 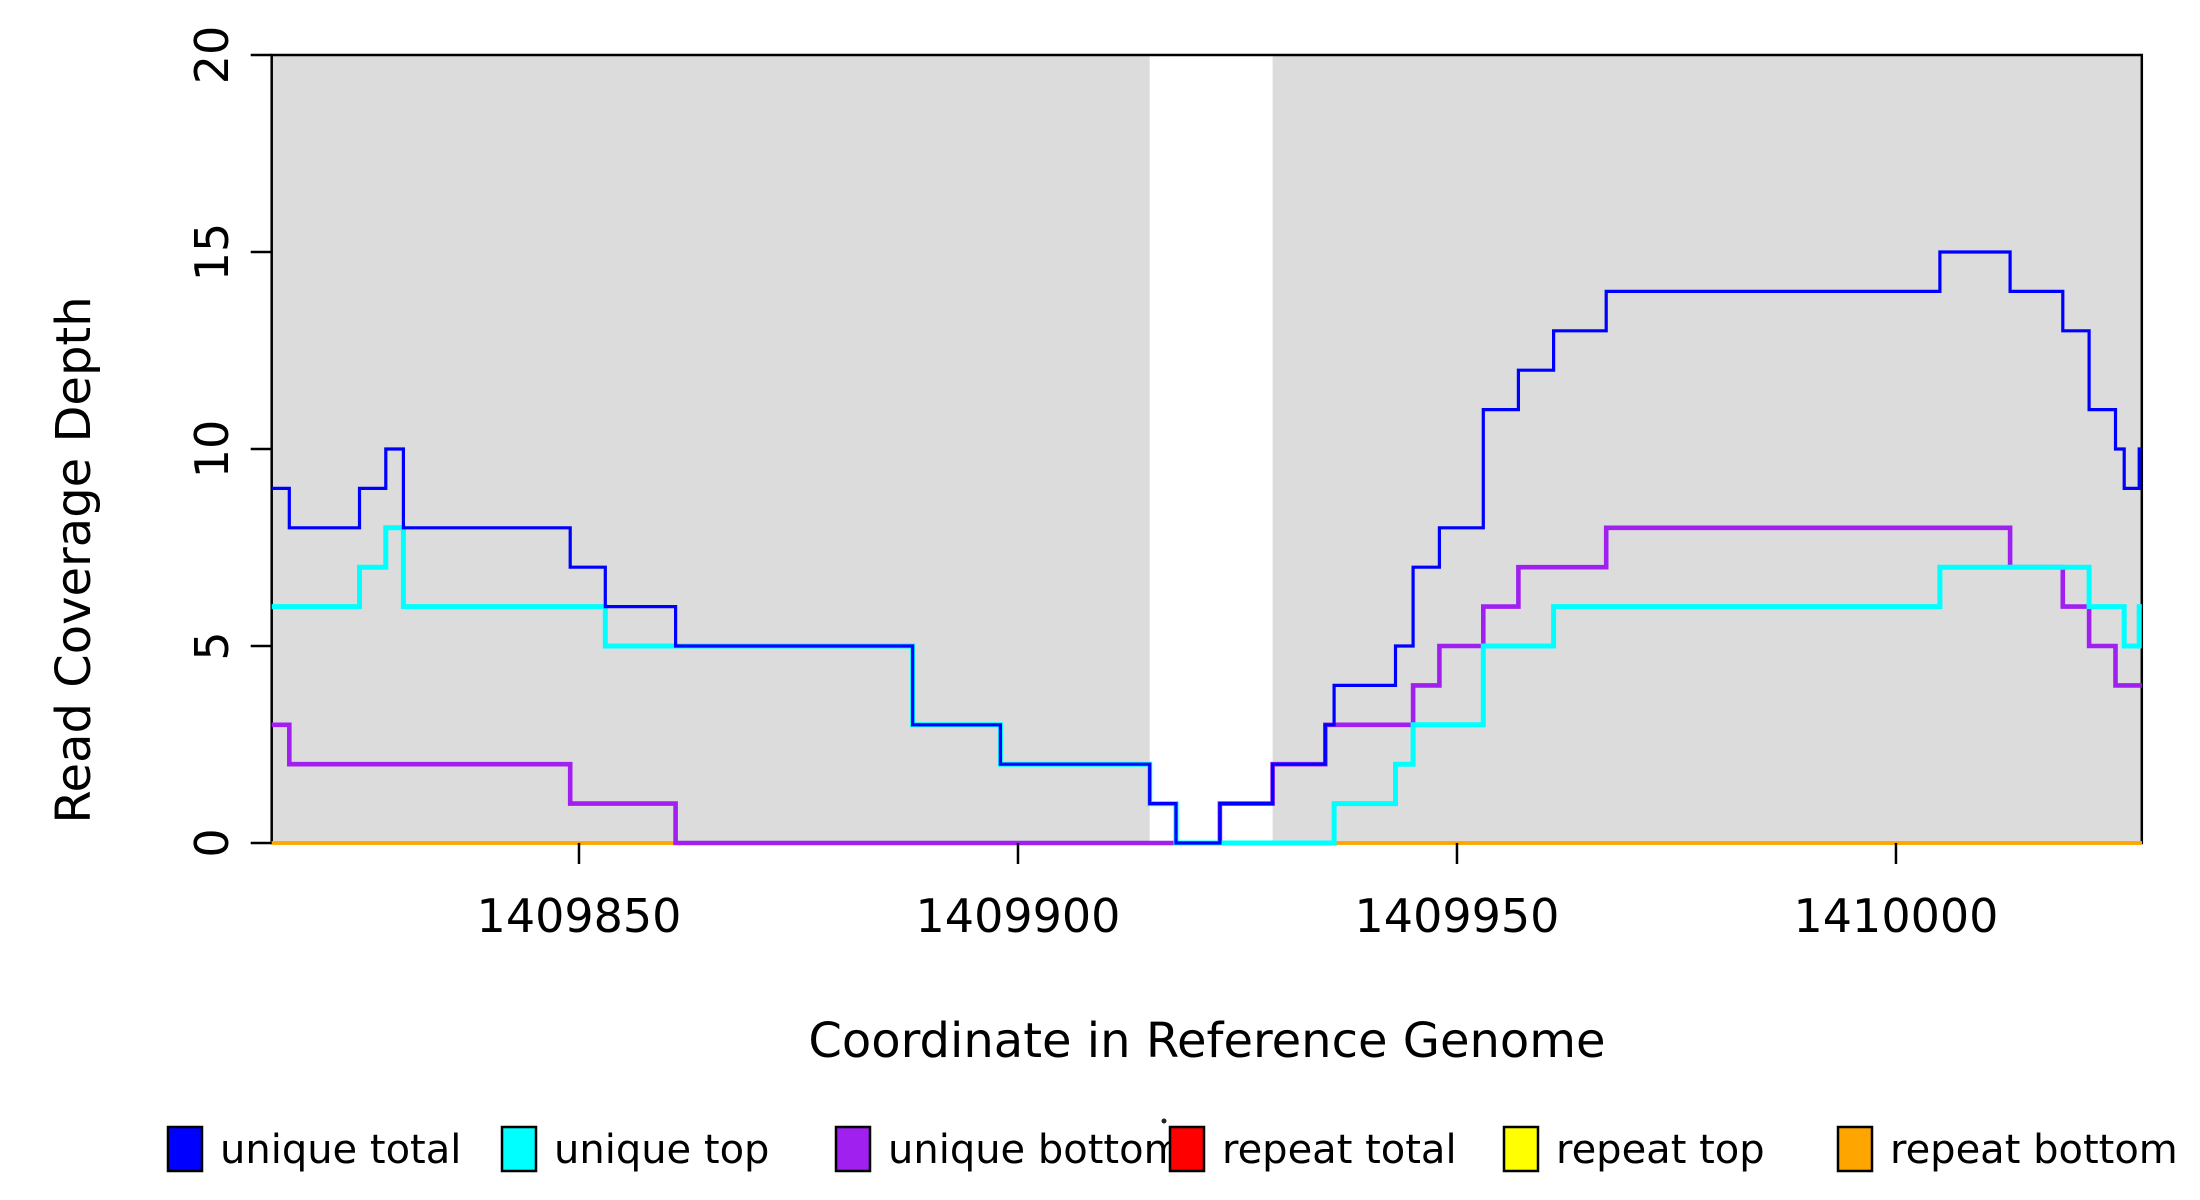 I want to click on legend-item-repeat-bottom: repeat bottom, so click(x=2007, y=1149).